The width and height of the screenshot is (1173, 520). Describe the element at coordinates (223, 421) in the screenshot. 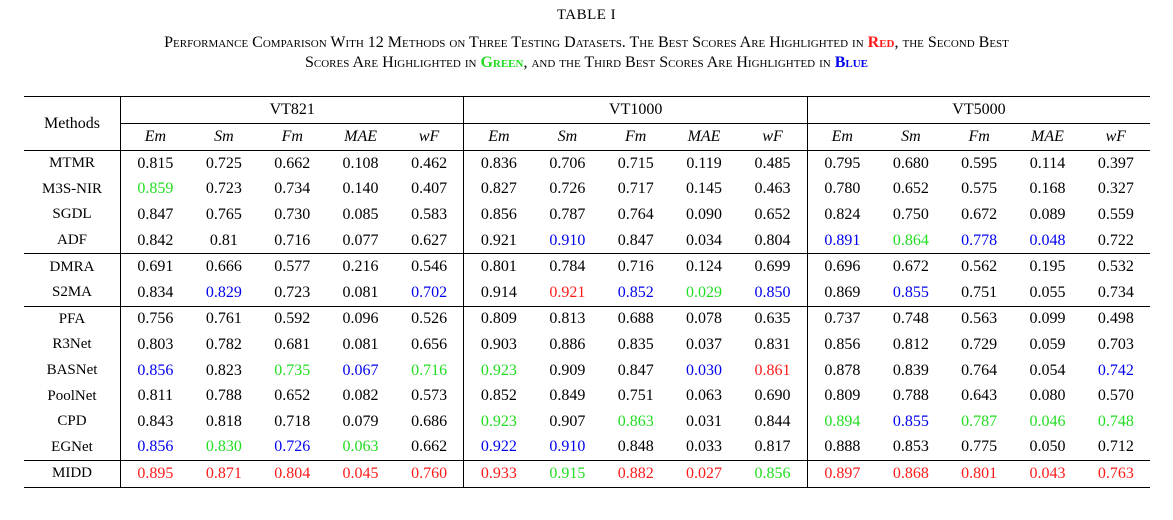

I see `score-cell: 0.818` at that location.